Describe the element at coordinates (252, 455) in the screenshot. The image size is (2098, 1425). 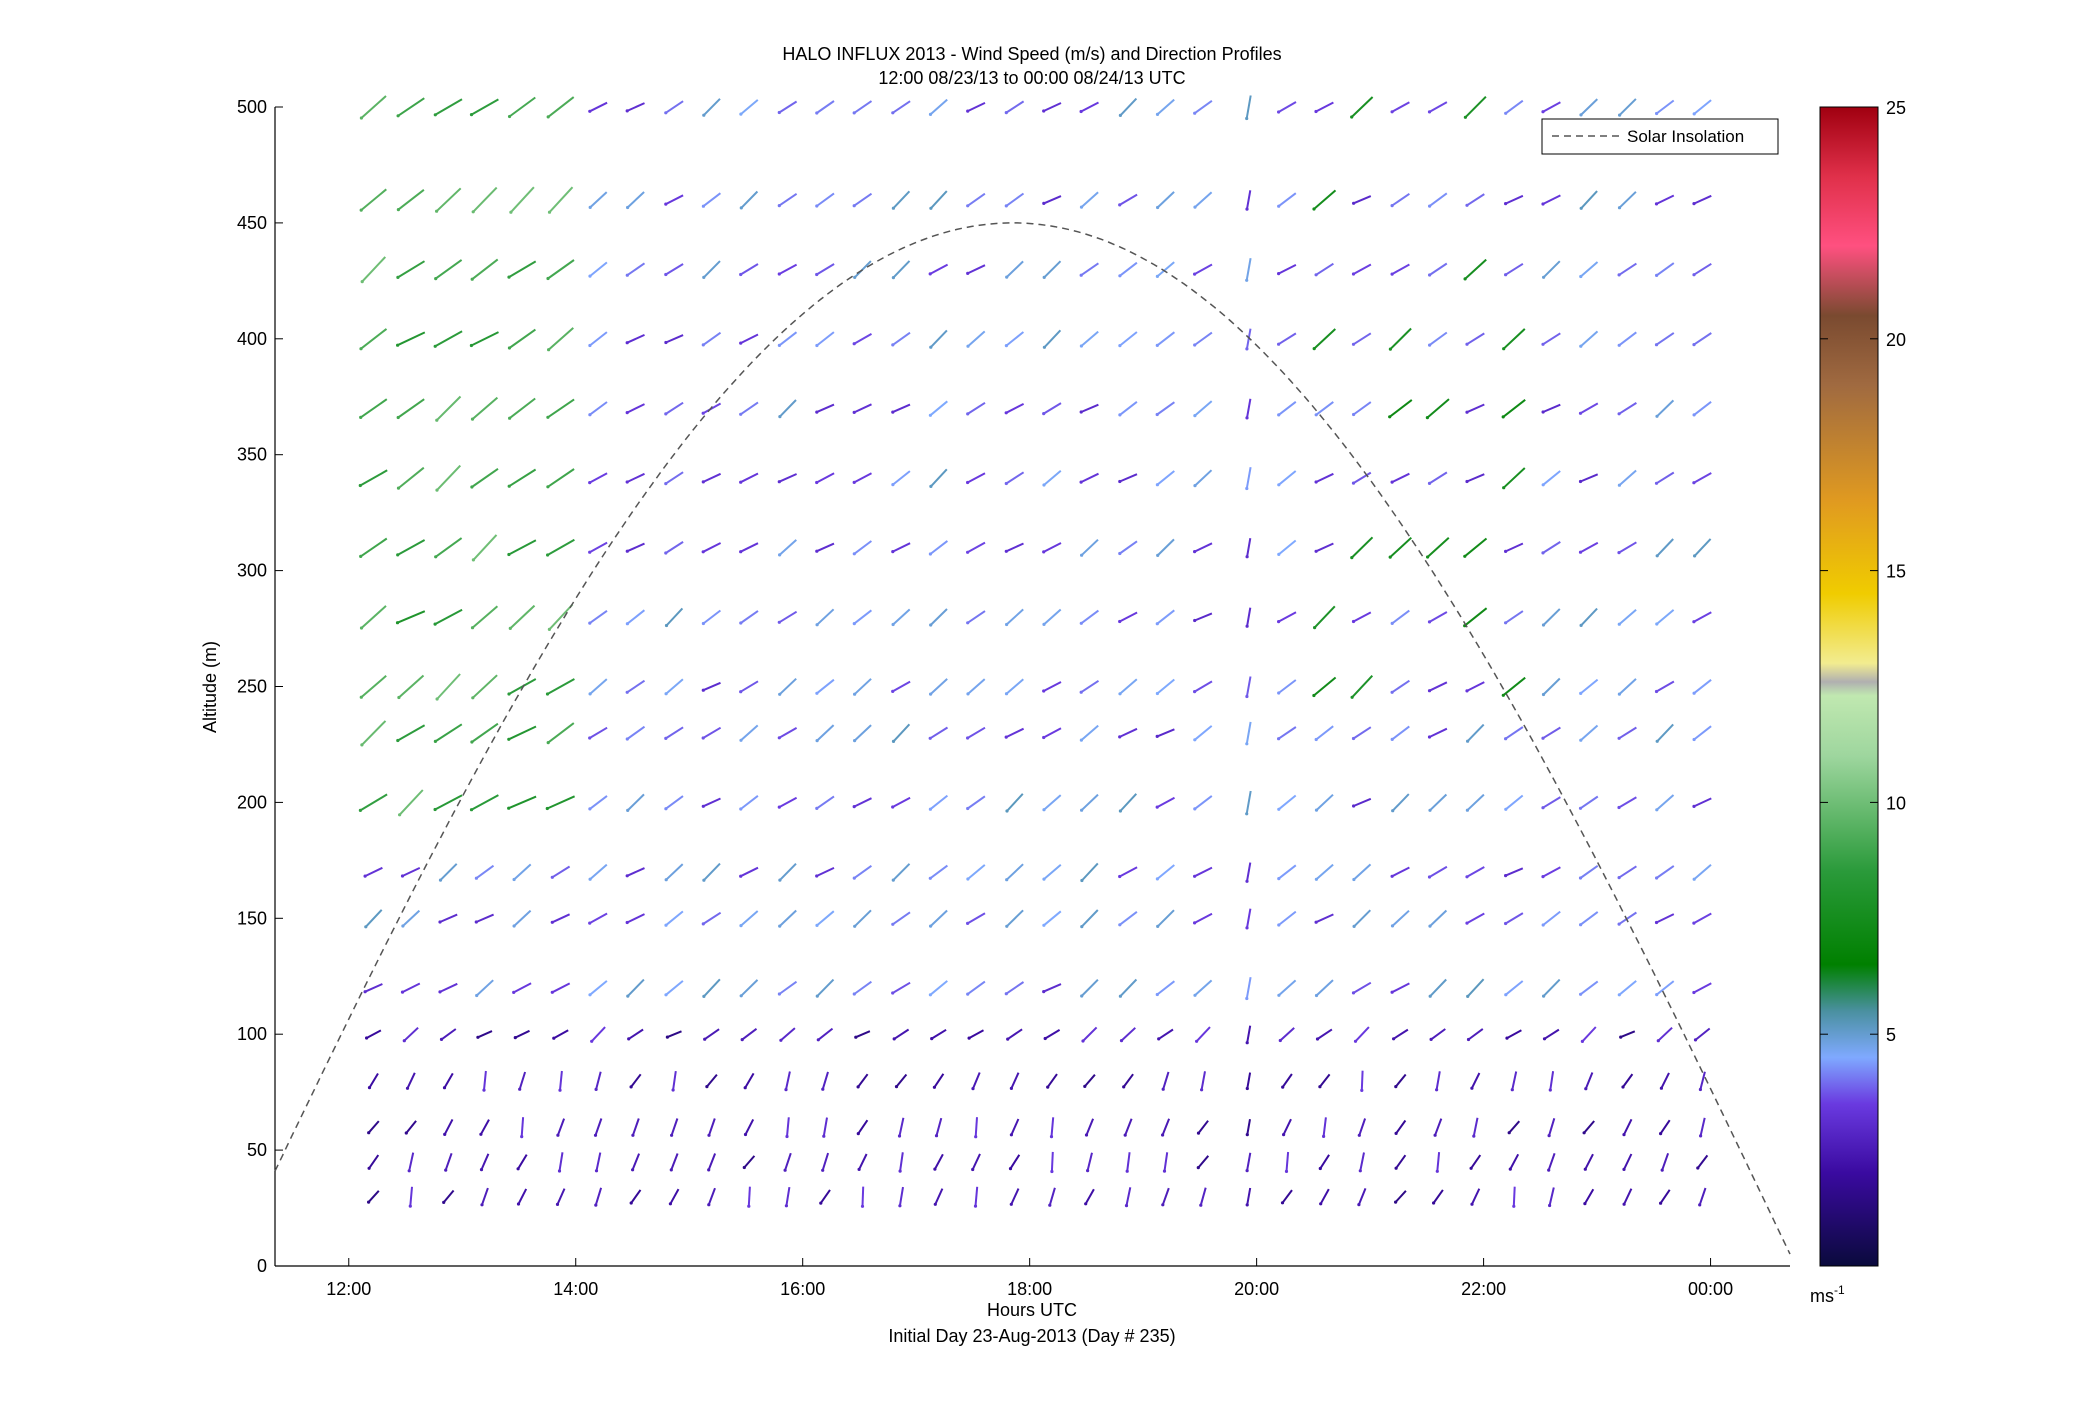
I see `y-tick-label: 350` at that location.